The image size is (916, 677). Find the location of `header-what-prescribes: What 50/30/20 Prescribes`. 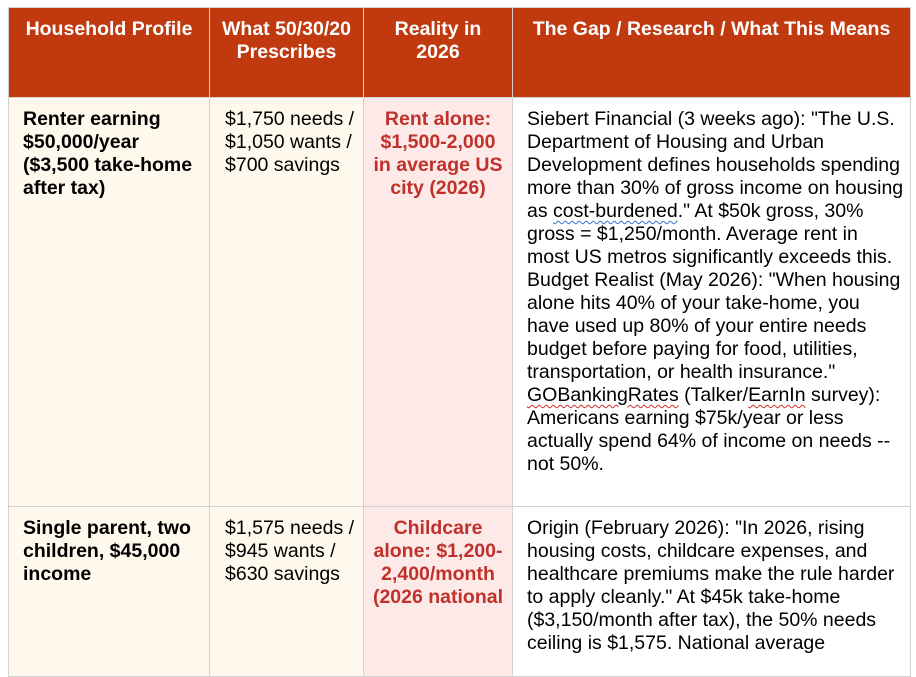

header-what-prescribes: What 50/30/20 Prescribes is located at coordinates (286, 52).